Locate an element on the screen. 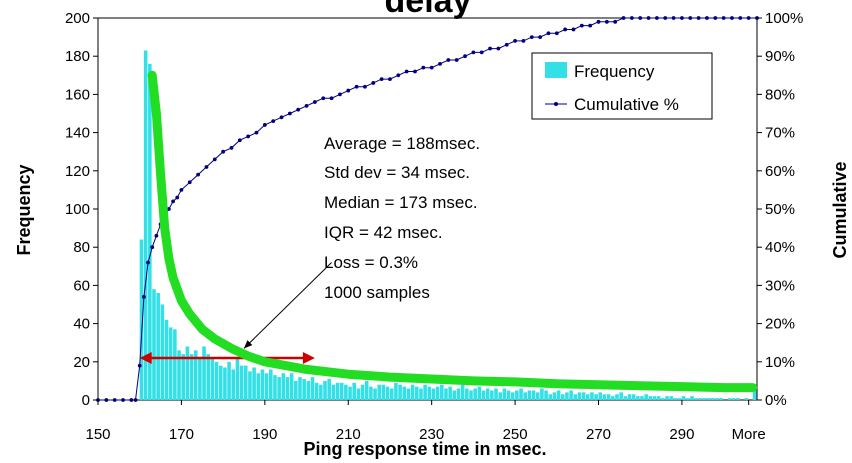  y-left-tick-label: 40 is located at coordinates (81, 324).